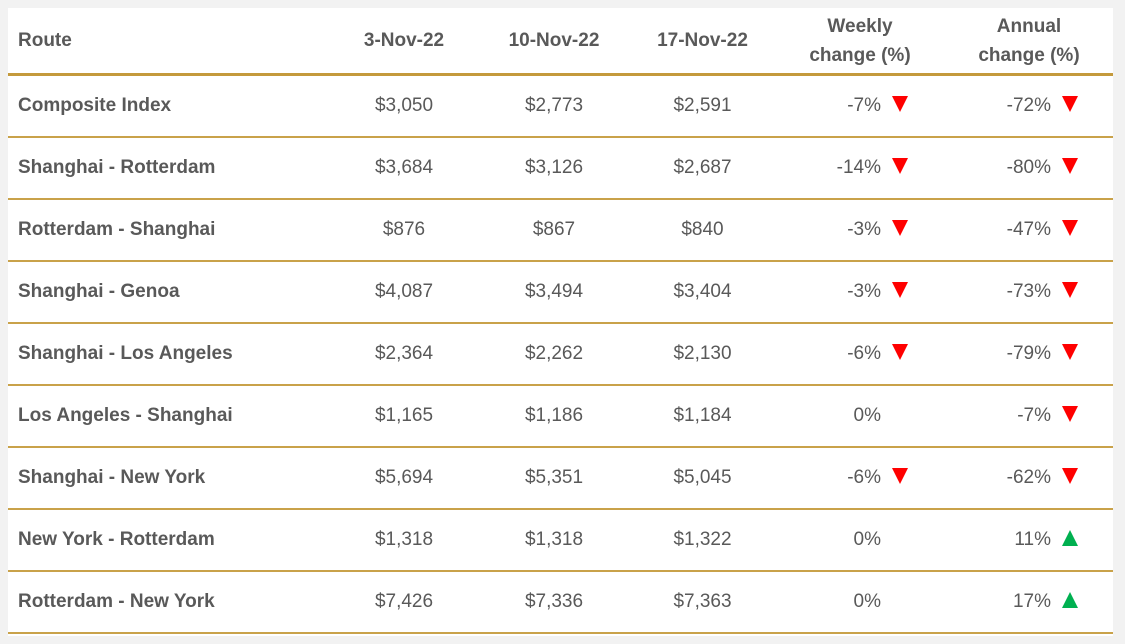  What do you see at coordinates (169, 168) in the screenshot?
I see `route-name: Shanghai - Rotterdam` at bounding box center [169, 168].